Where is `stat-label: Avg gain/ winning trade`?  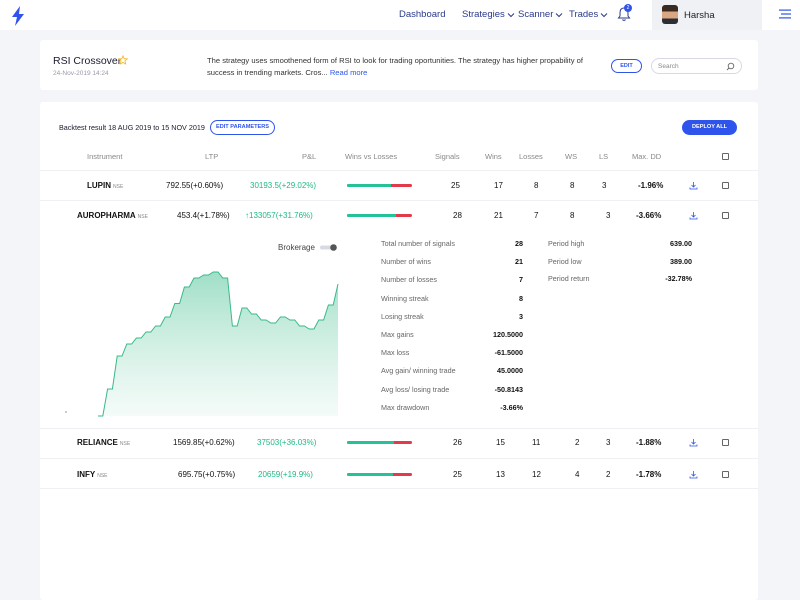
stat-label: Avg gain/ winning trade is located at coordinates (418, 371).